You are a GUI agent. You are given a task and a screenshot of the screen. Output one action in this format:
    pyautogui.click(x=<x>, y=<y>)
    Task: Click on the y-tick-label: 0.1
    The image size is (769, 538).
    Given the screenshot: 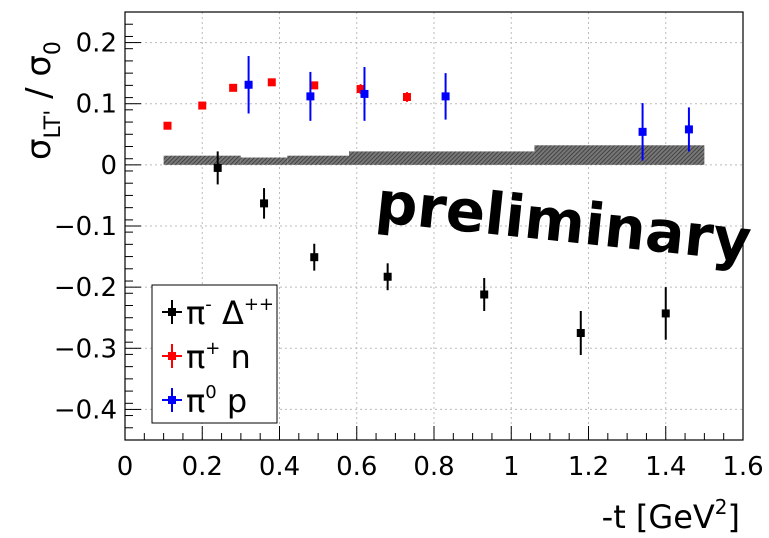 What is the action you would take?
    pyautogui.click(x=96, y=105)
    